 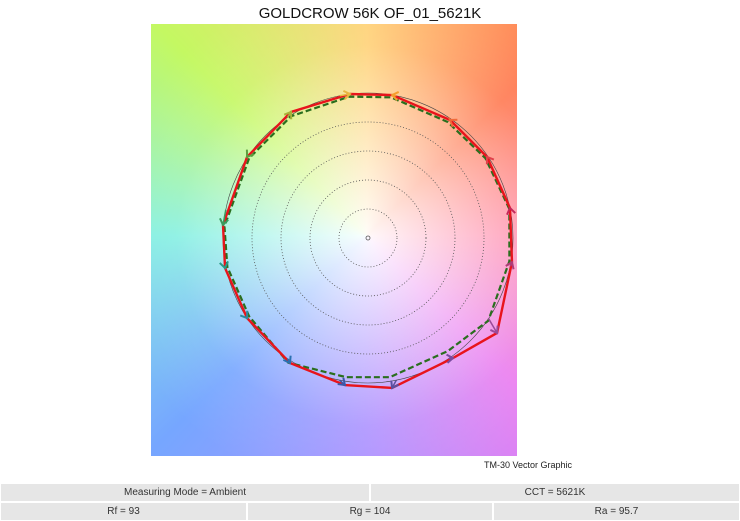 I want to click on chart-title: GOLDCROW 56K OF_01_5621K, so click(x=370, y=13).